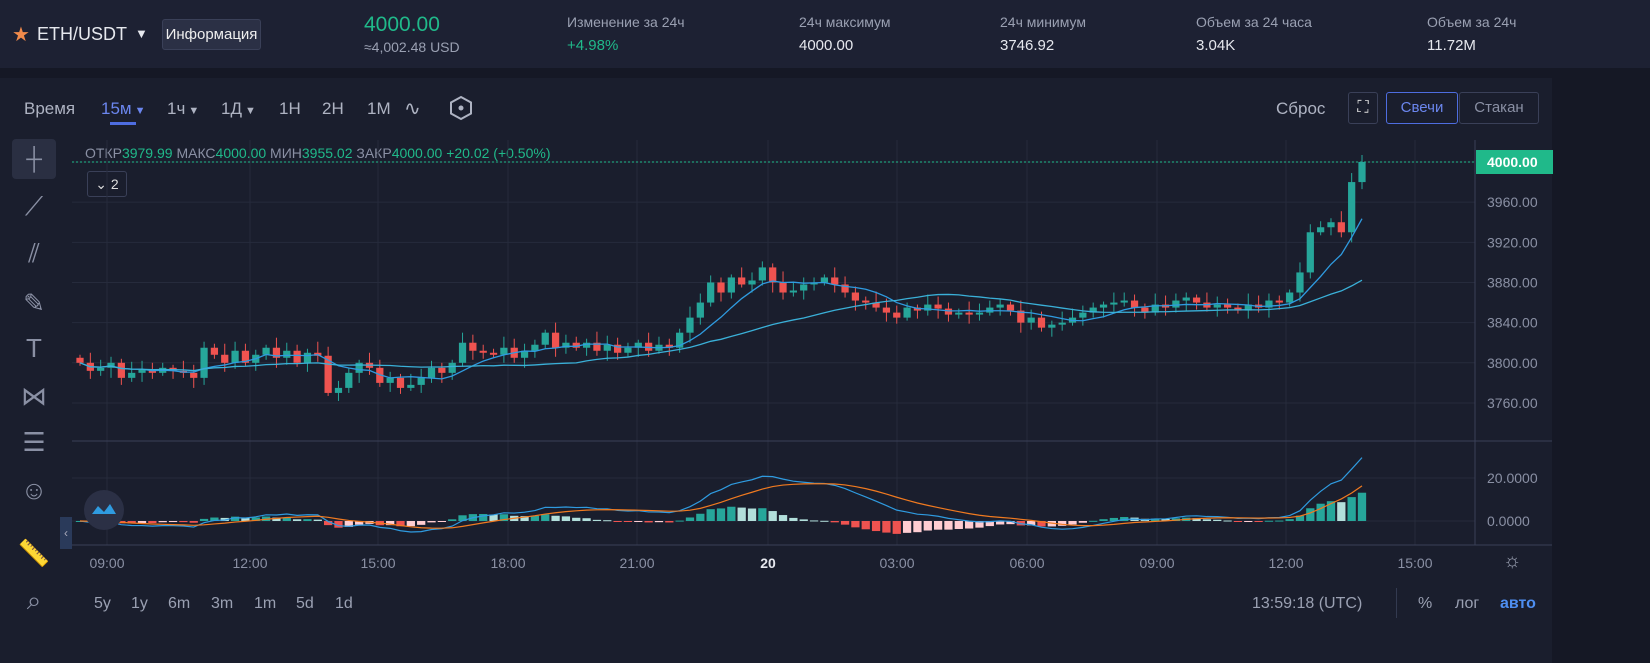  I want to click on orderbook-tab: Стакан, so click(1499, 108).